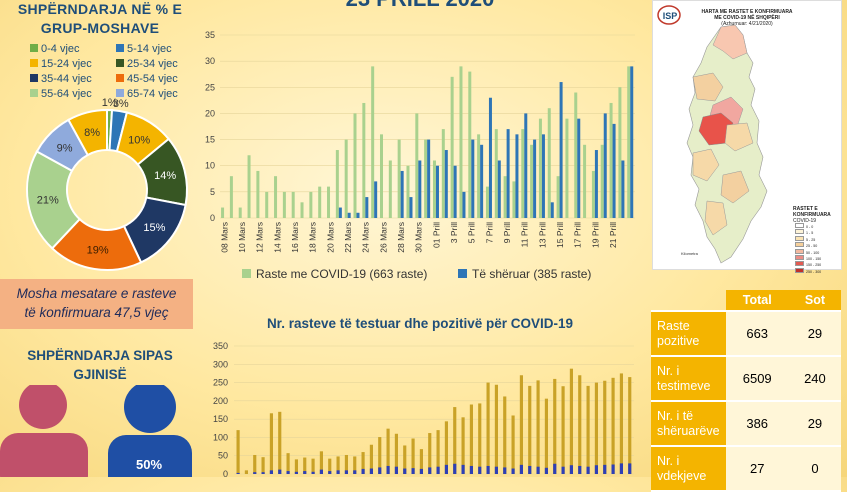 Image resolution: width=847 pixels, height=492 pixels. I want to click on map-legend-item: 250 - 300, so click(817, 270).